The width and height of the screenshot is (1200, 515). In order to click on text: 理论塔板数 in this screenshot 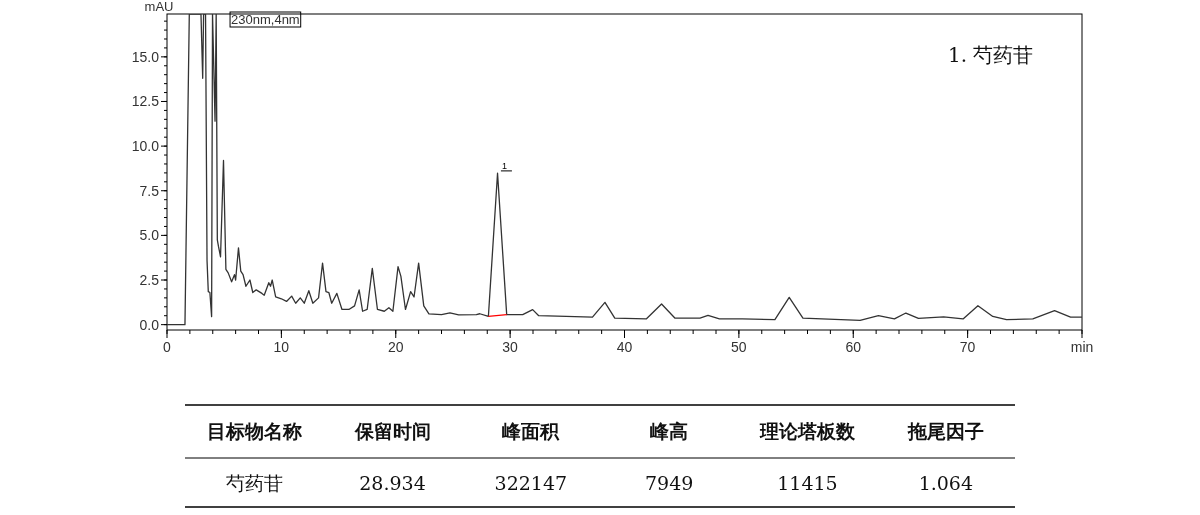, I will do `click(807, 431)`.